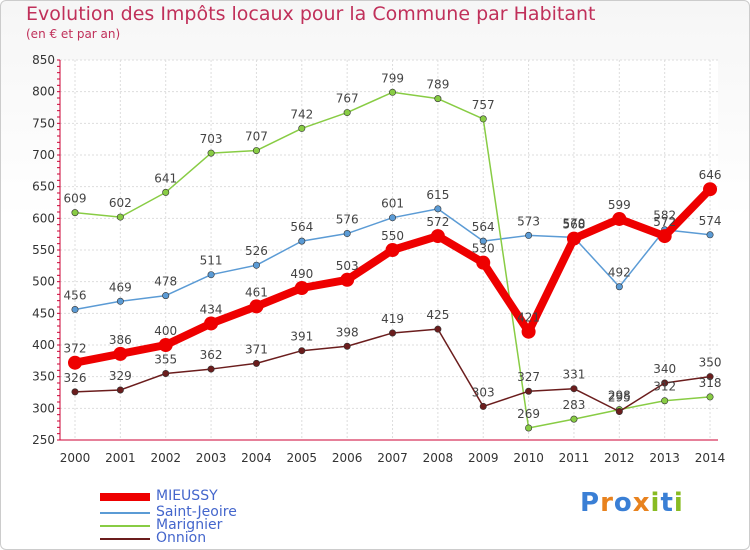  I want to click on y-tick-label: 850, so click(43, 60).